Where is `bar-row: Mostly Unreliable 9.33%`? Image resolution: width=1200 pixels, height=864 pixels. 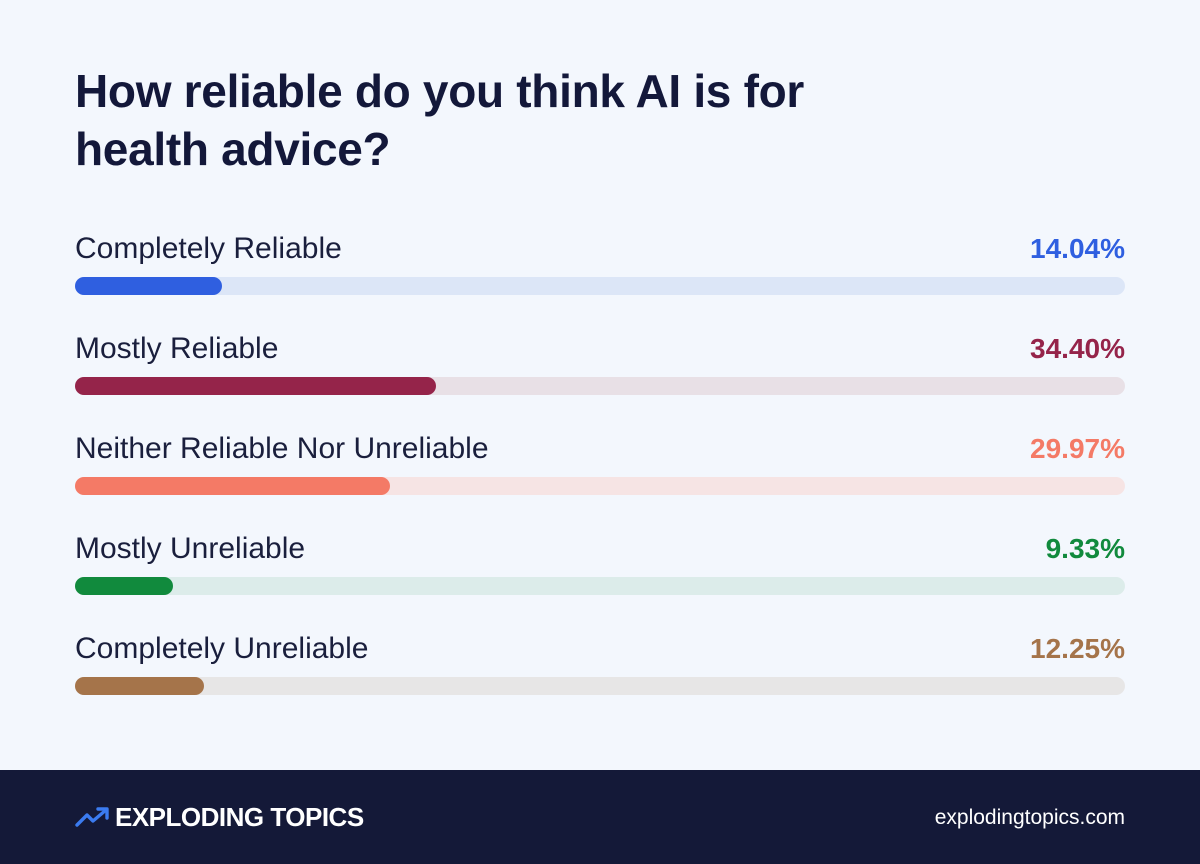
bar-row: Mostly Unreliable 9.33% is located at coordinates (600, 575).